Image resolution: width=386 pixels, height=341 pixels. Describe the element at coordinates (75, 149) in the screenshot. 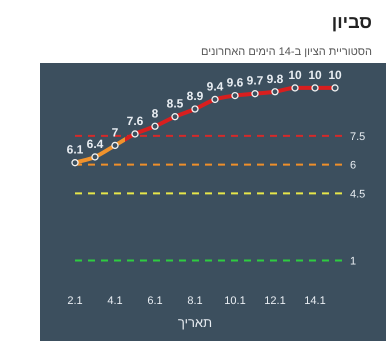

I see `data-label: 6.1` at that location.